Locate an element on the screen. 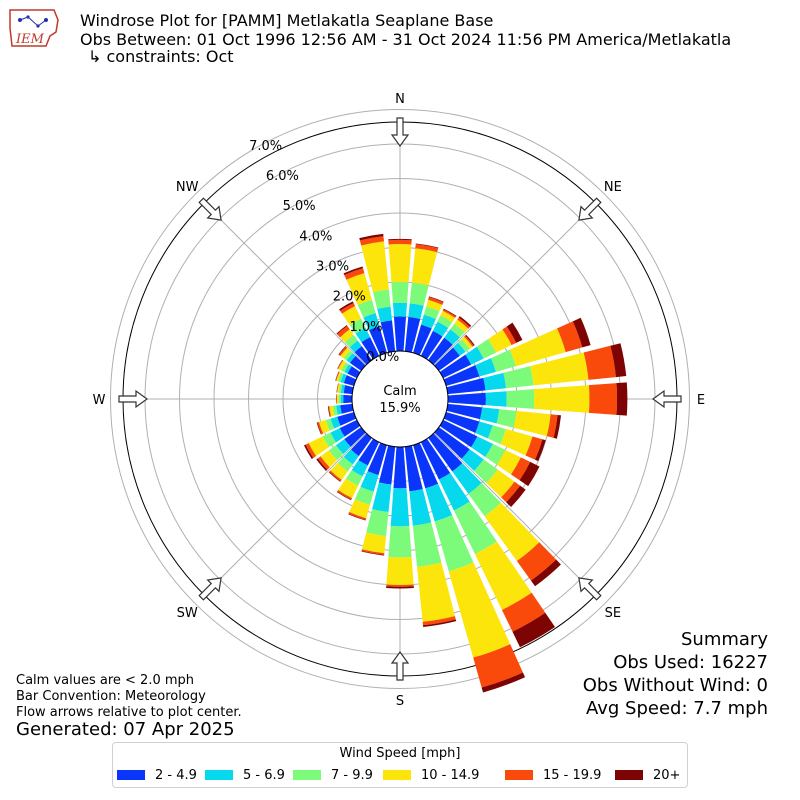  radial-tick-label: 4.0% is located at coordinates (315, 236).